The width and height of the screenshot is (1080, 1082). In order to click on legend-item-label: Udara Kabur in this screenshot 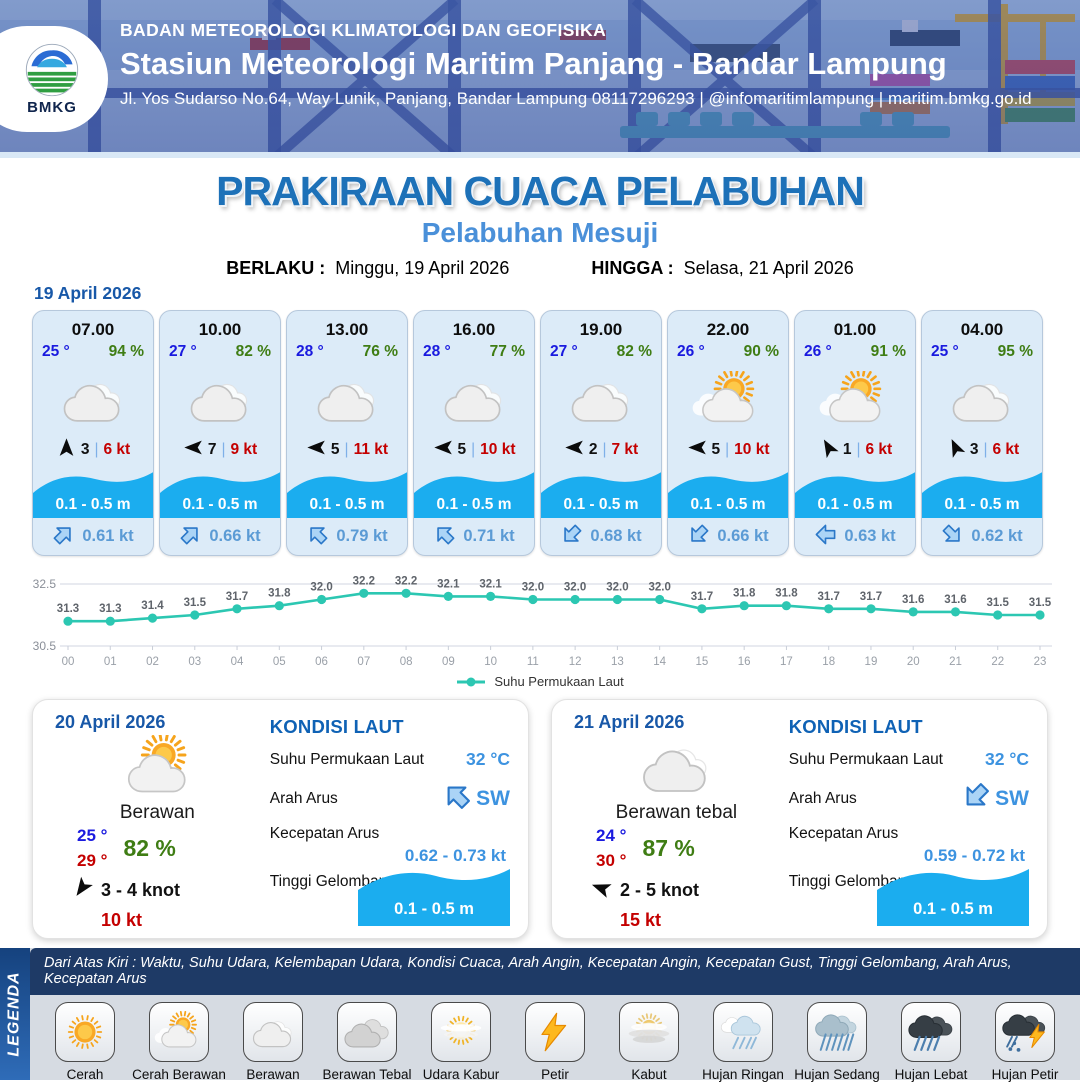, I will do `click(461, 1074)`.